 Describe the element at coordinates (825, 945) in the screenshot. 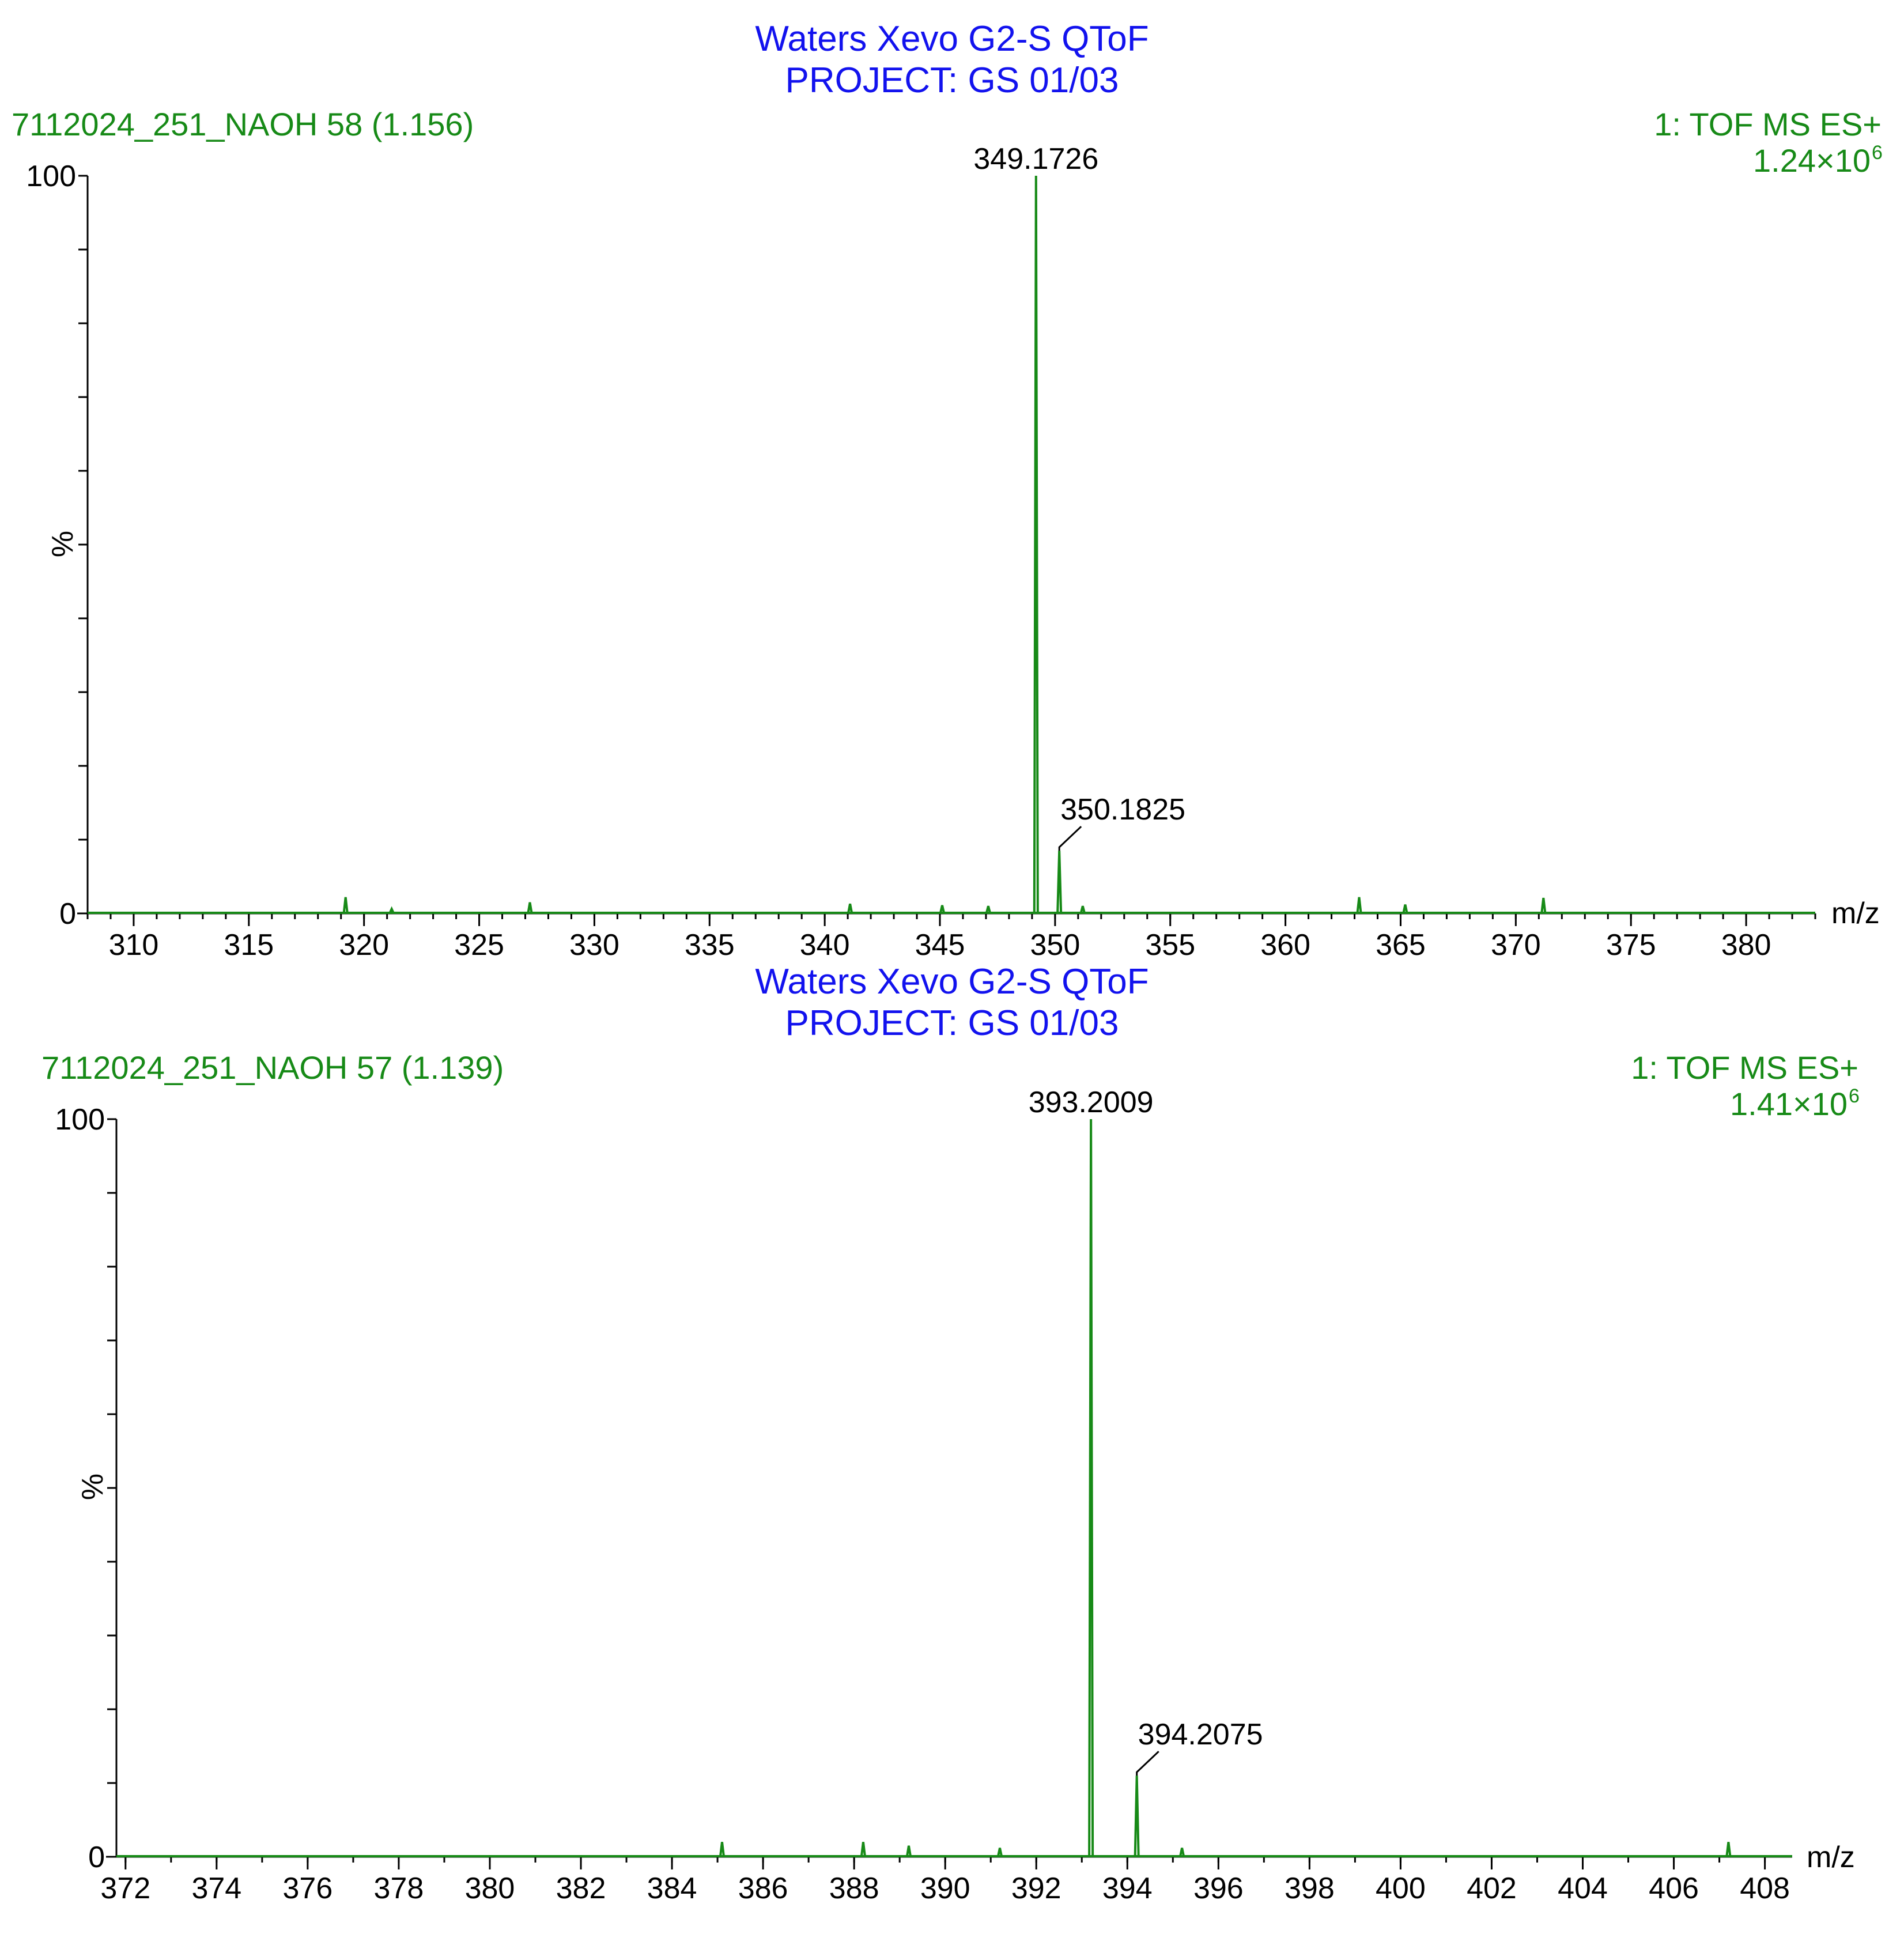

I see `x-tick-label: 340` at that location.